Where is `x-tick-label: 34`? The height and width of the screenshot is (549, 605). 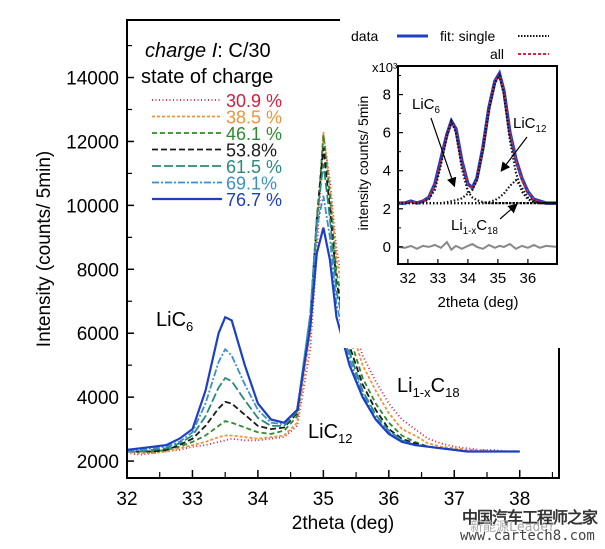
x-tick-label: 34 is located at coordinates (258, 499).